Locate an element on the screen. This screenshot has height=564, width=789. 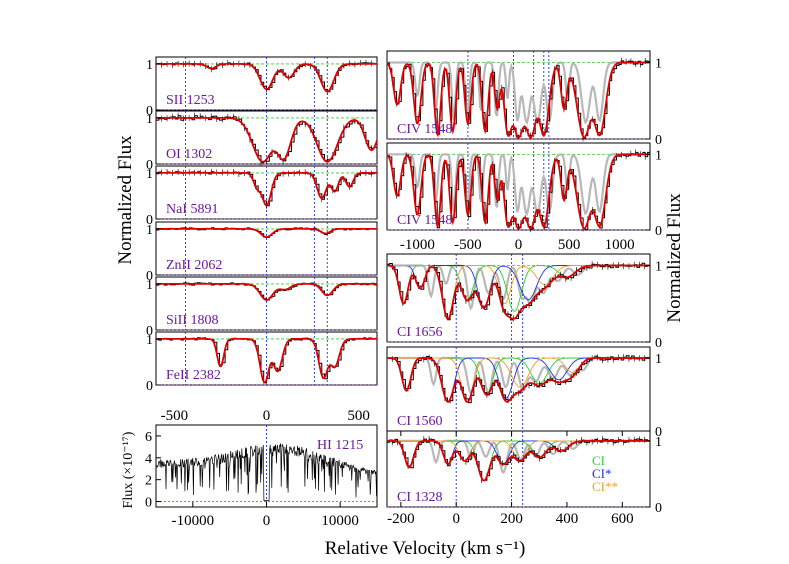
ylabel-left: Normalized Flux is located at coordinates (125, 200).